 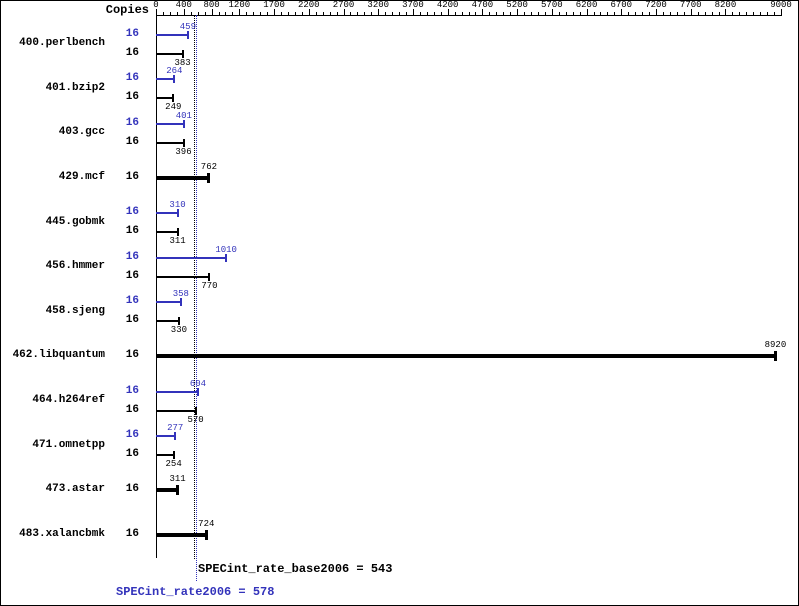 What do you see at coordinates (206, 524) in the screenshot?
I see `base-value-label: 724` at bounding box center [206, 524].